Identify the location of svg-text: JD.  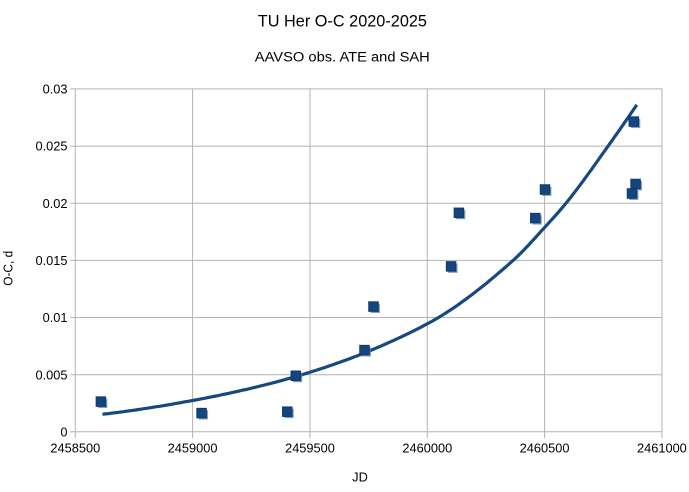
(360, 477).